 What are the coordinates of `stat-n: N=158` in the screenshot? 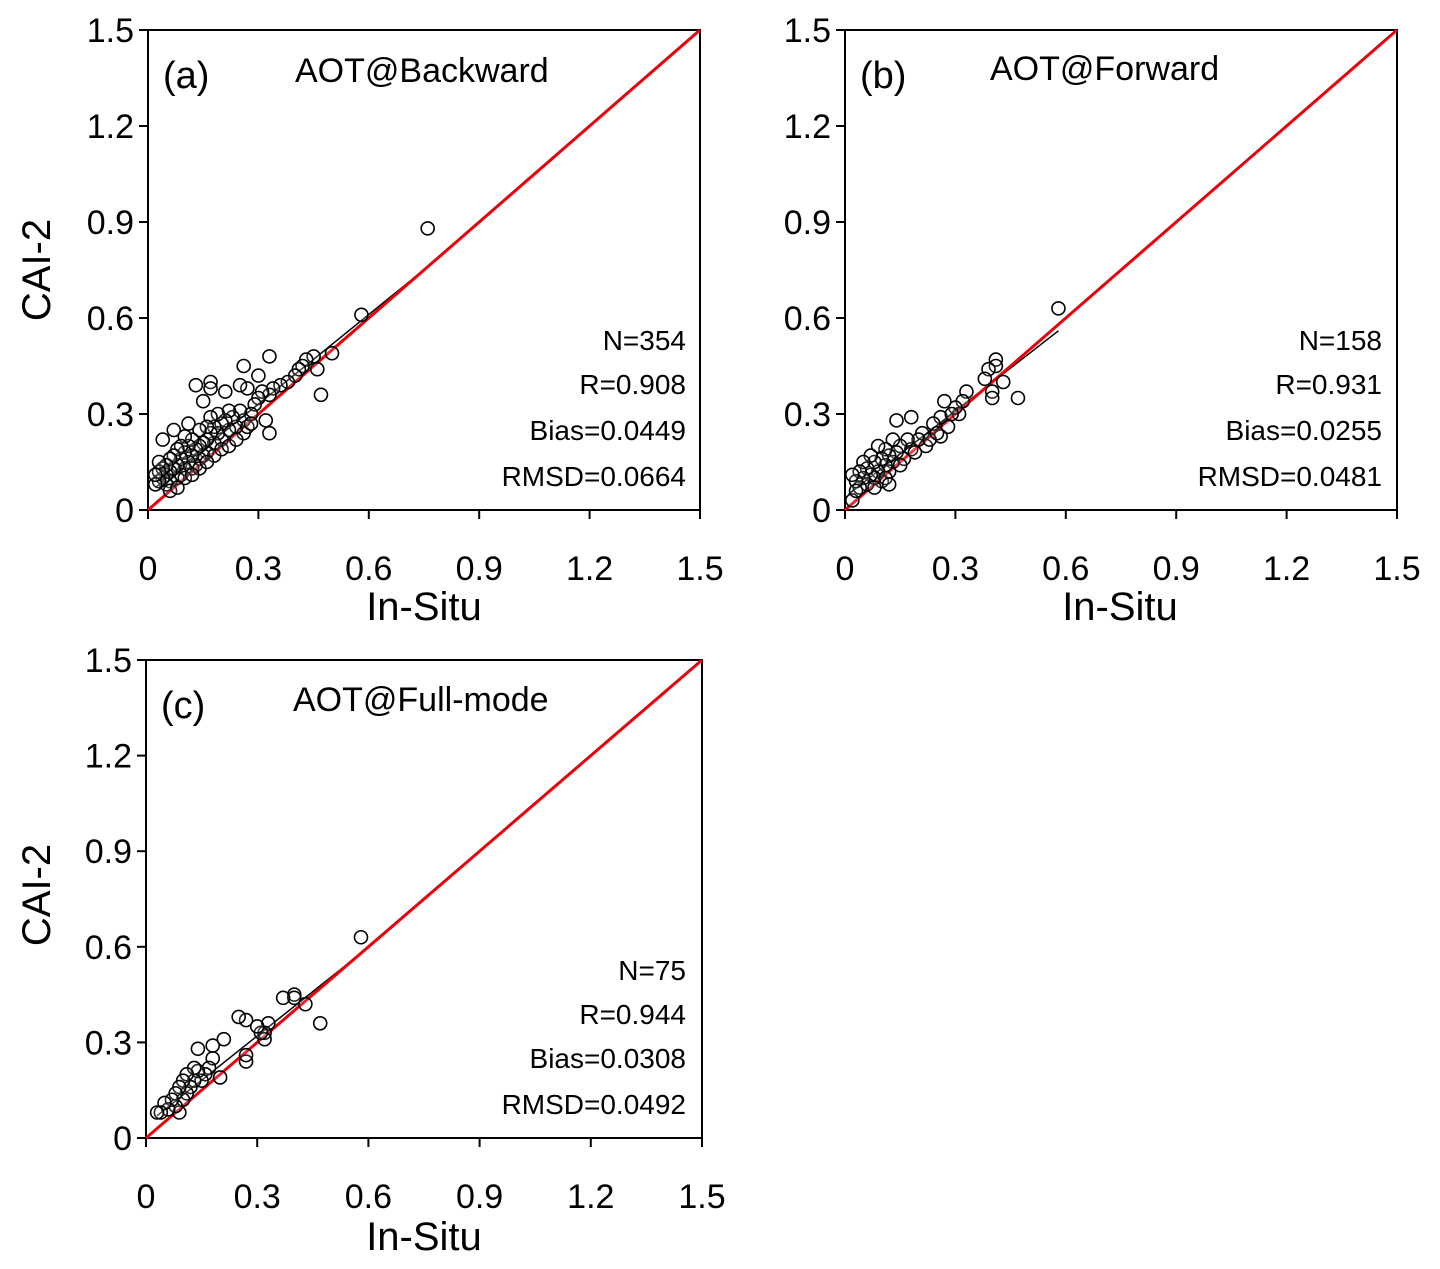 It's located at (1340, 340).